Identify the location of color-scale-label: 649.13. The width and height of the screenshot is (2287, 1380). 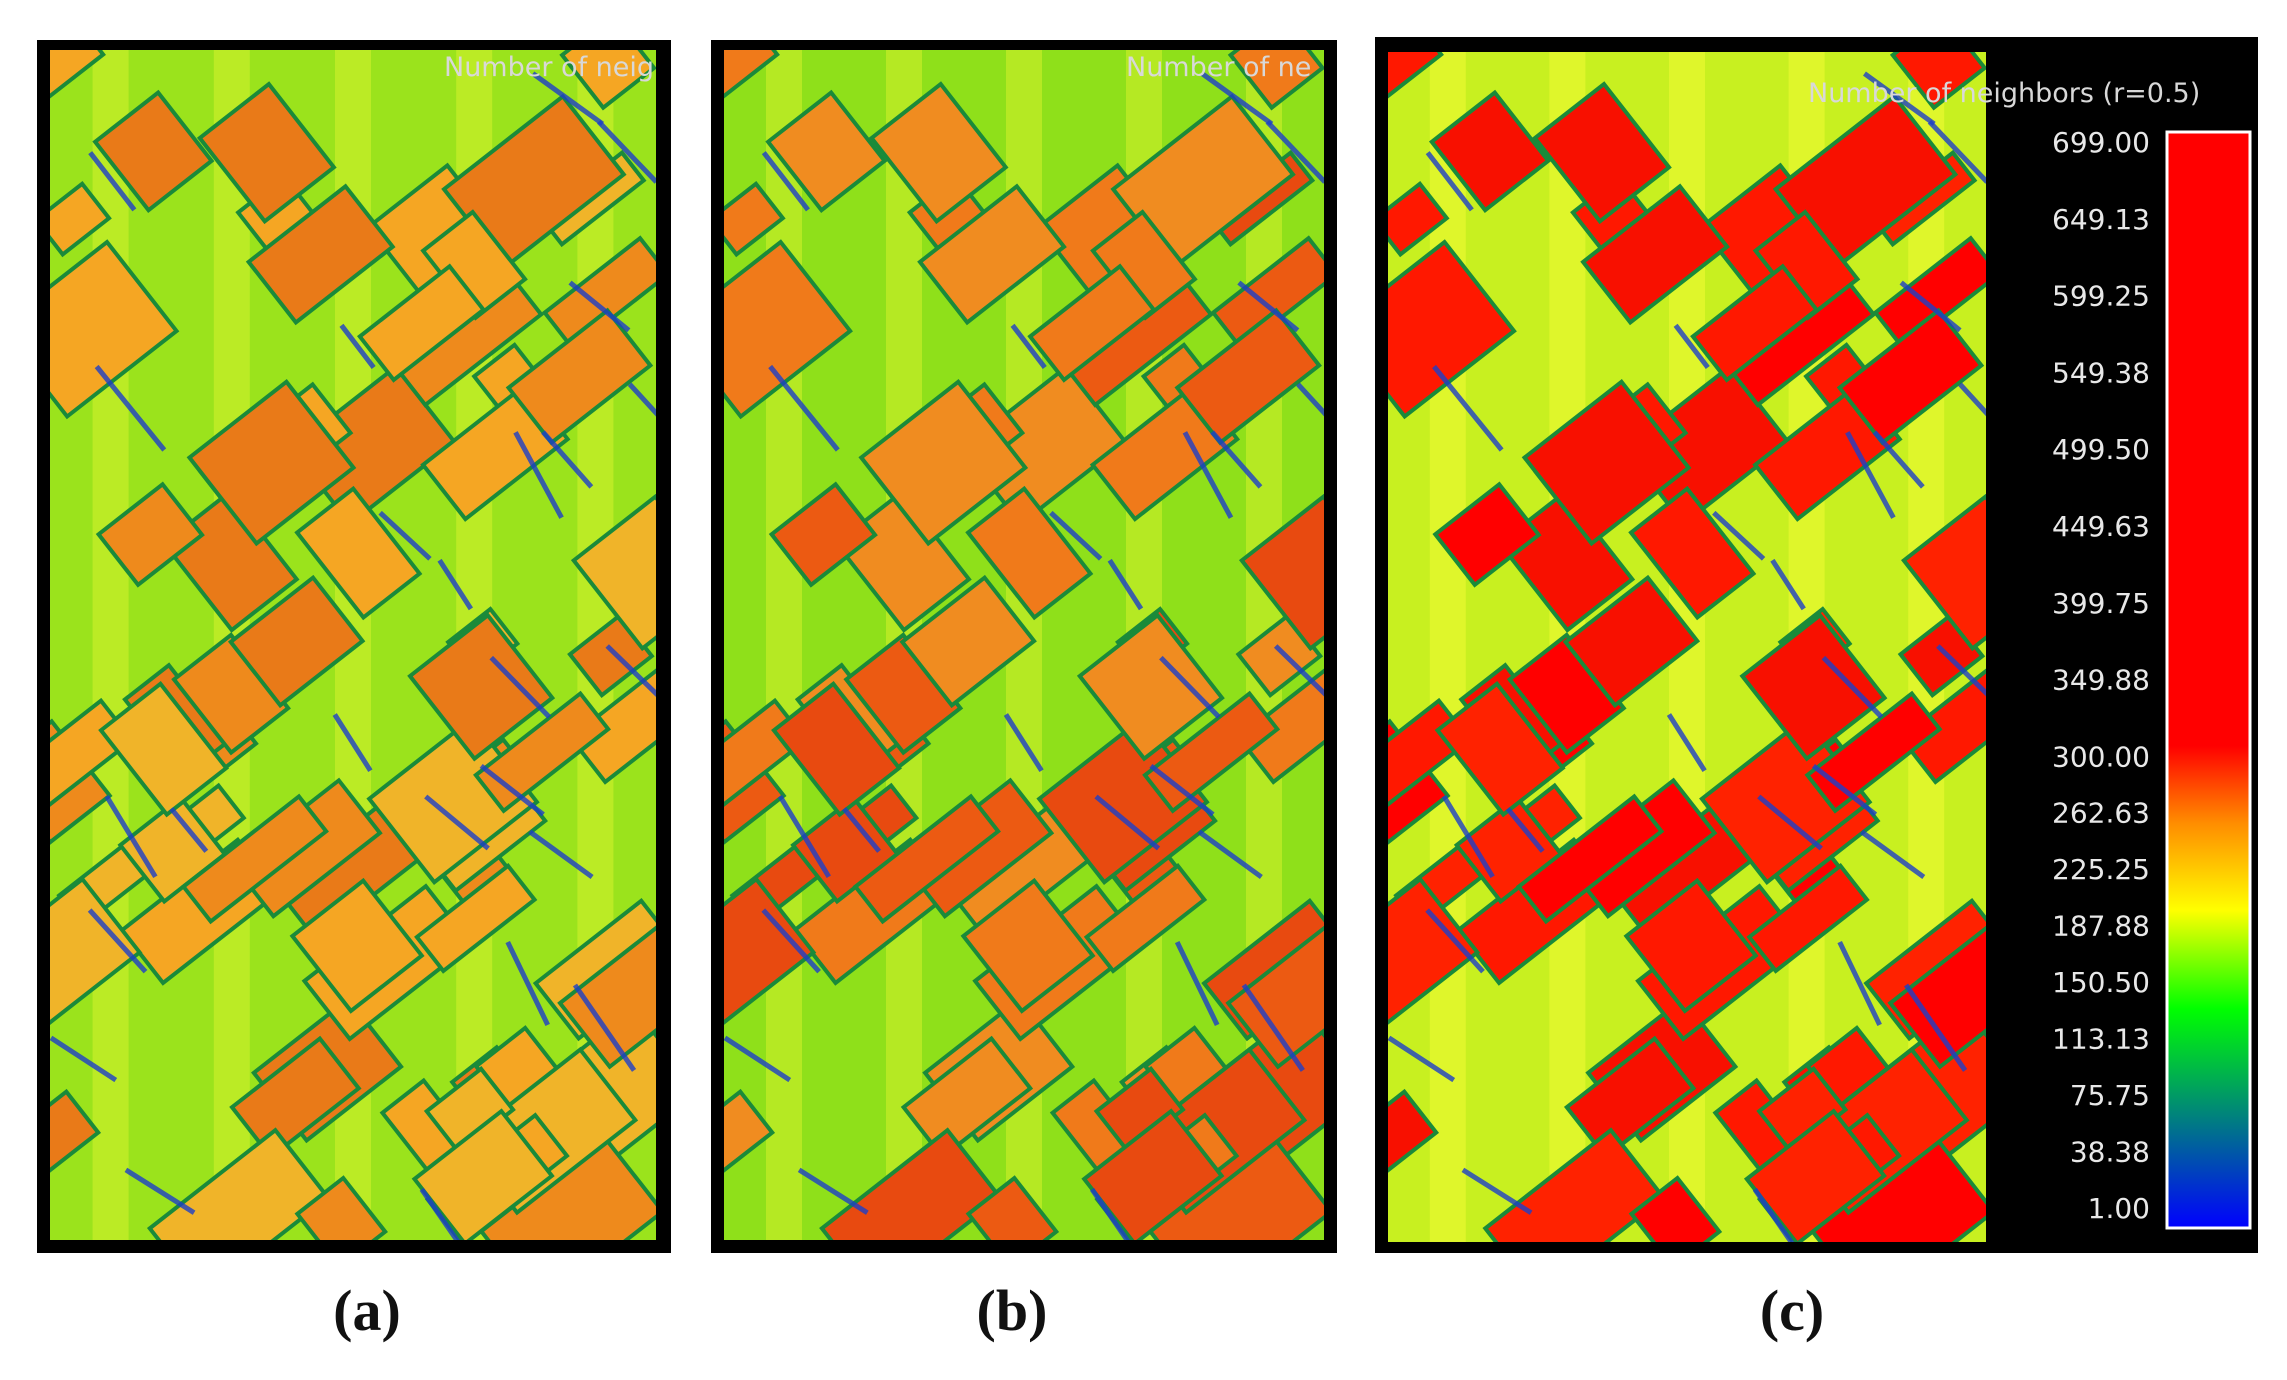
(2101, 219).